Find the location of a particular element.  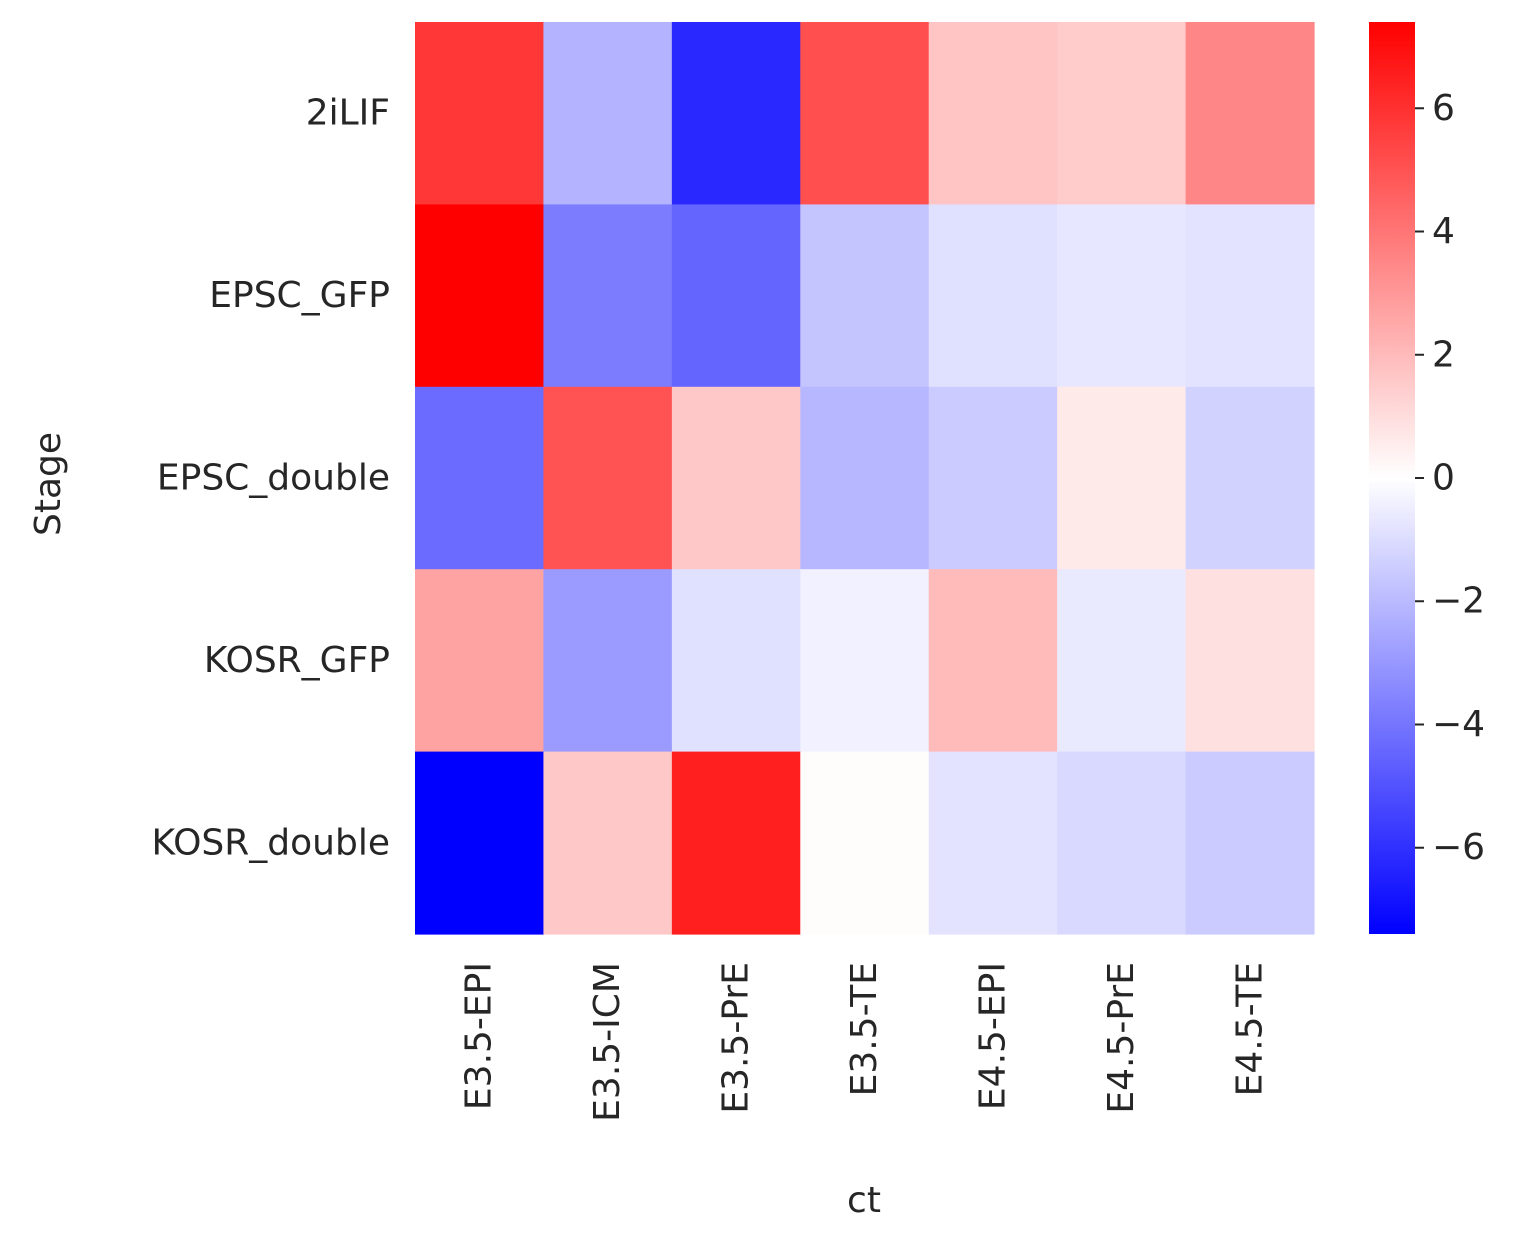

colorbar-tick-label: 2 is located at coordinates (1443, 354).